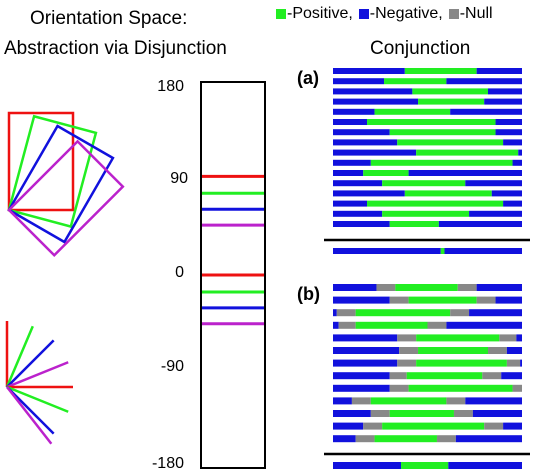  Describe the element at coordinates (420, 48) in the screenshot. I see `conjunction-title: Conjunction` at that location.